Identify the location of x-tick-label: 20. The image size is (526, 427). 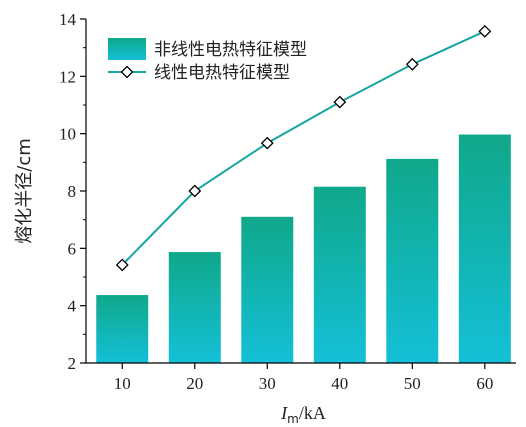
(194, 383).